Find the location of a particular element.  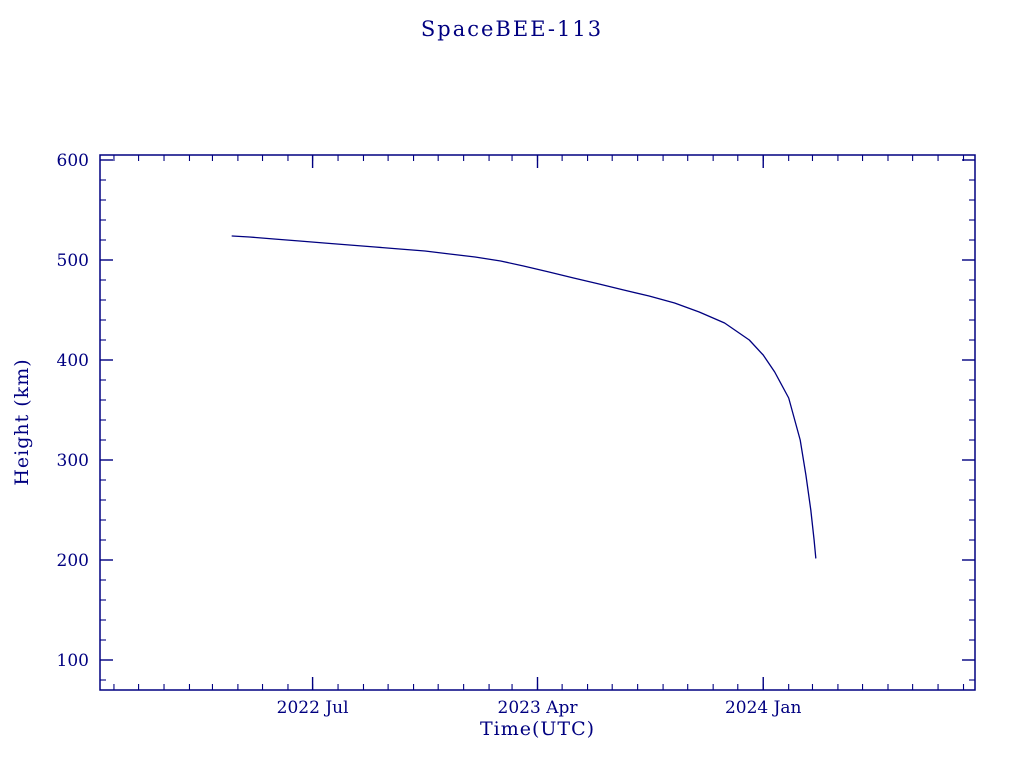

chart-title: SpaceBEE-113 is located at coordinates (512, 29).